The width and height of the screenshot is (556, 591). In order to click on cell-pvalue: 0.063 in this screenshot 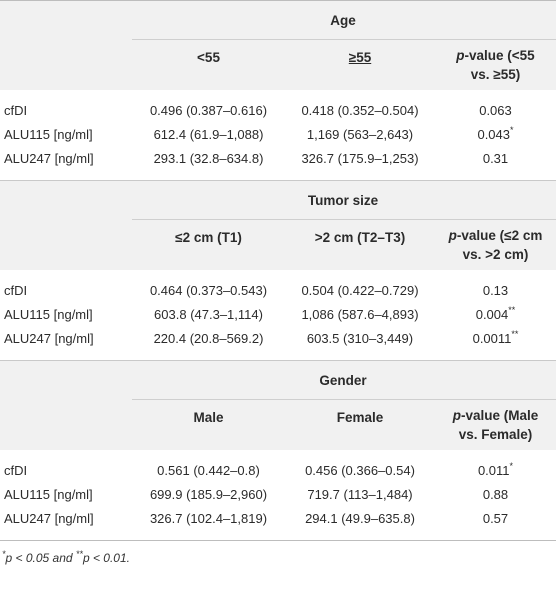, I will do `click(495, 110)`.